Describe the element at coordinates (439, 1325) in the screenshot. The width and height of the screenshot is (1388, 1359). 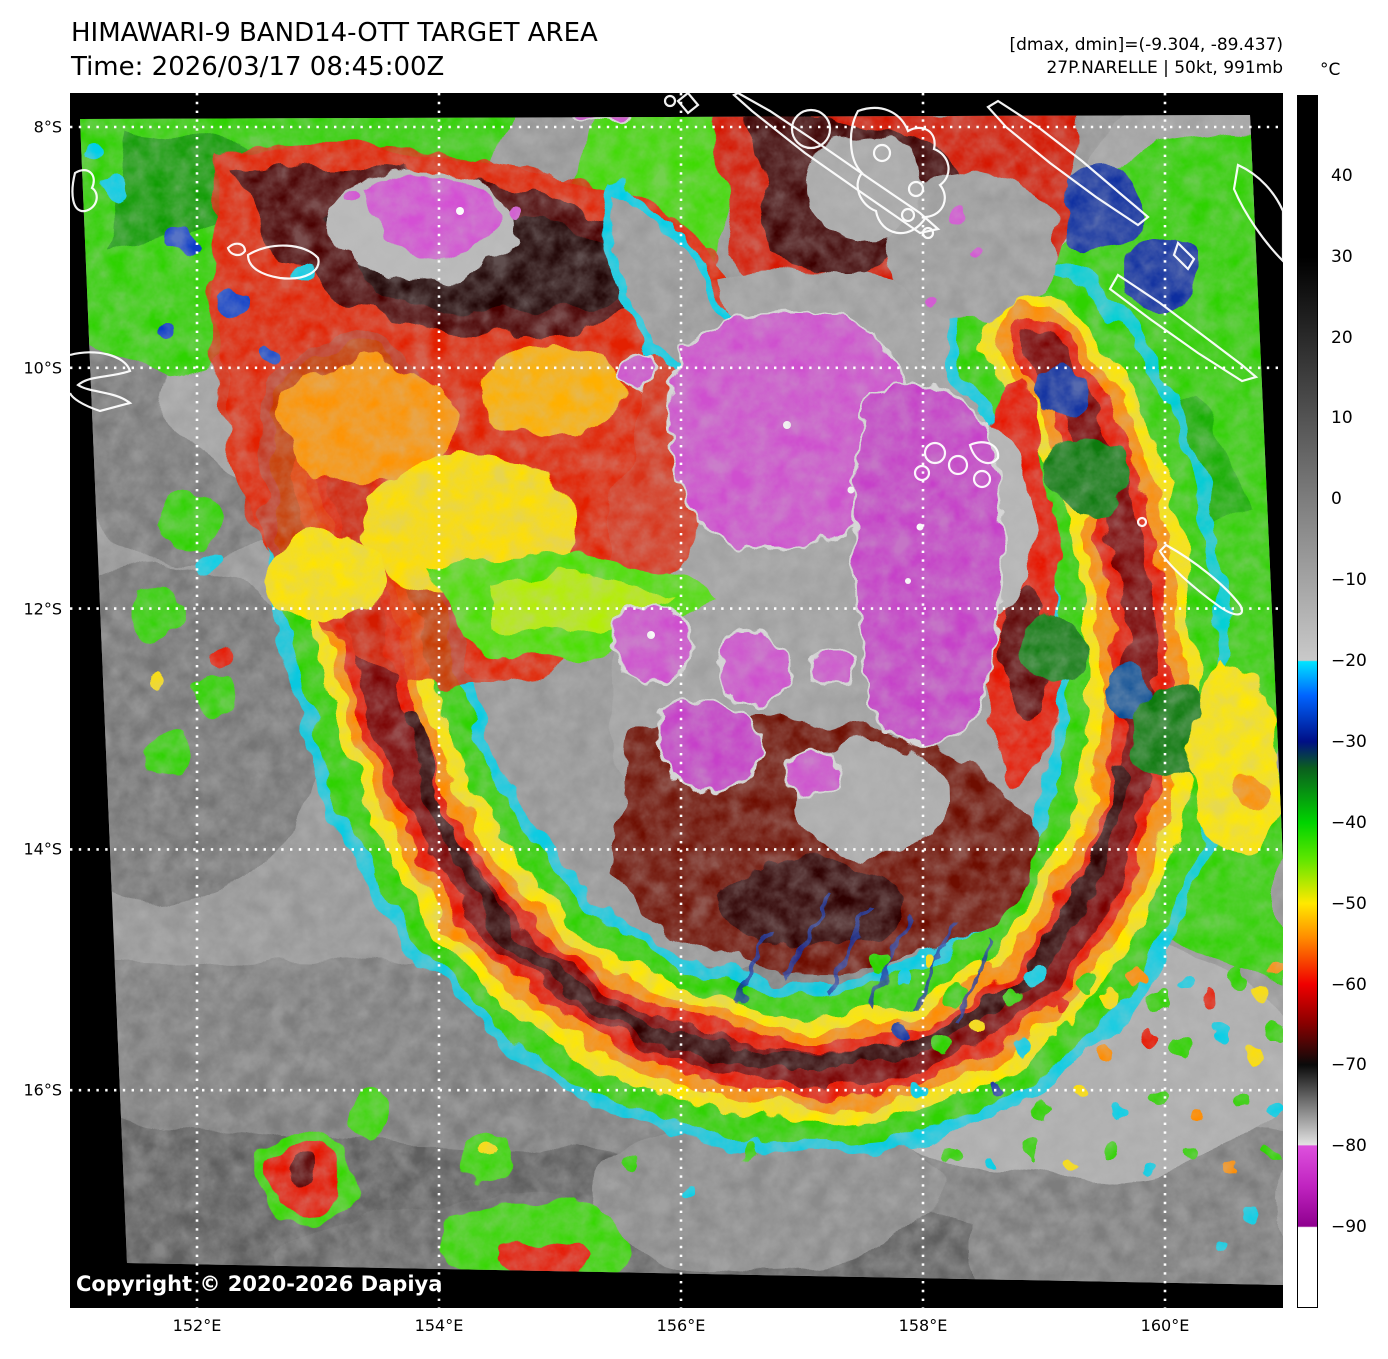
I see `lon-tick-label: 154°E` at that location.